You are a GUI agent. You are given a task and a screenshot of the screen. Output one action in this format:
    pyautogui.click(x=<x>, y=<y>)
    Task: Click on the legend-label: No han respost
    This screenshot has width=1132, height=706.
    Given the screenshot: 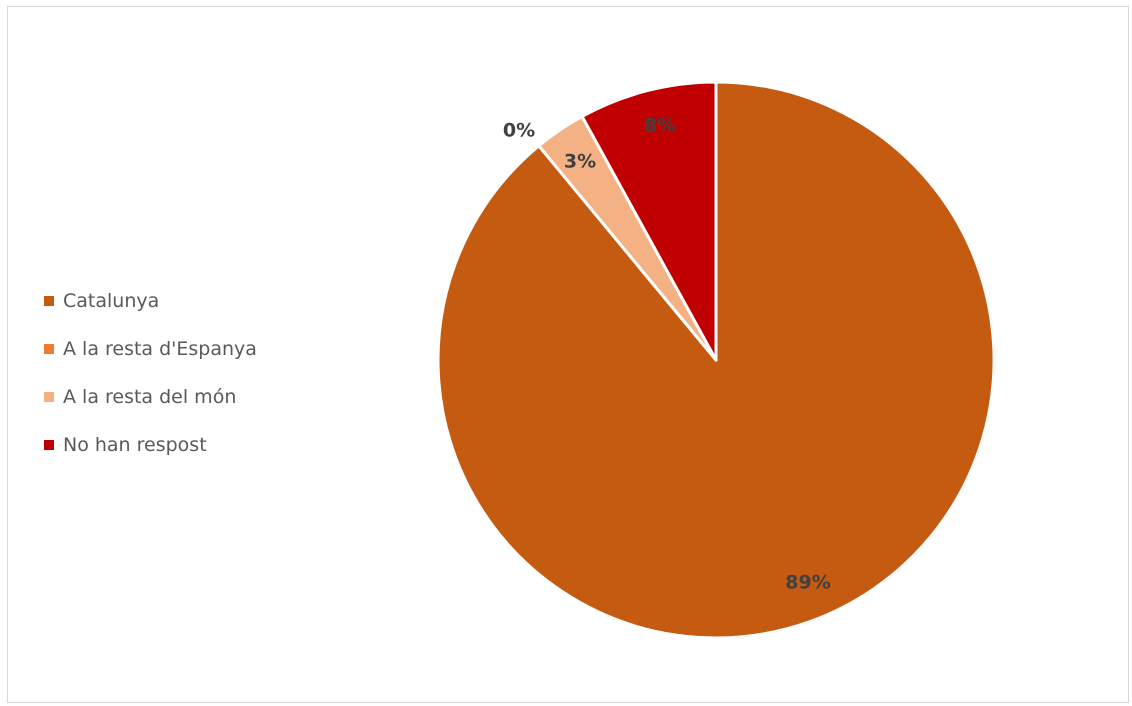 What is the action you would take?
    pyautogui.click(x=135, y=445)
    